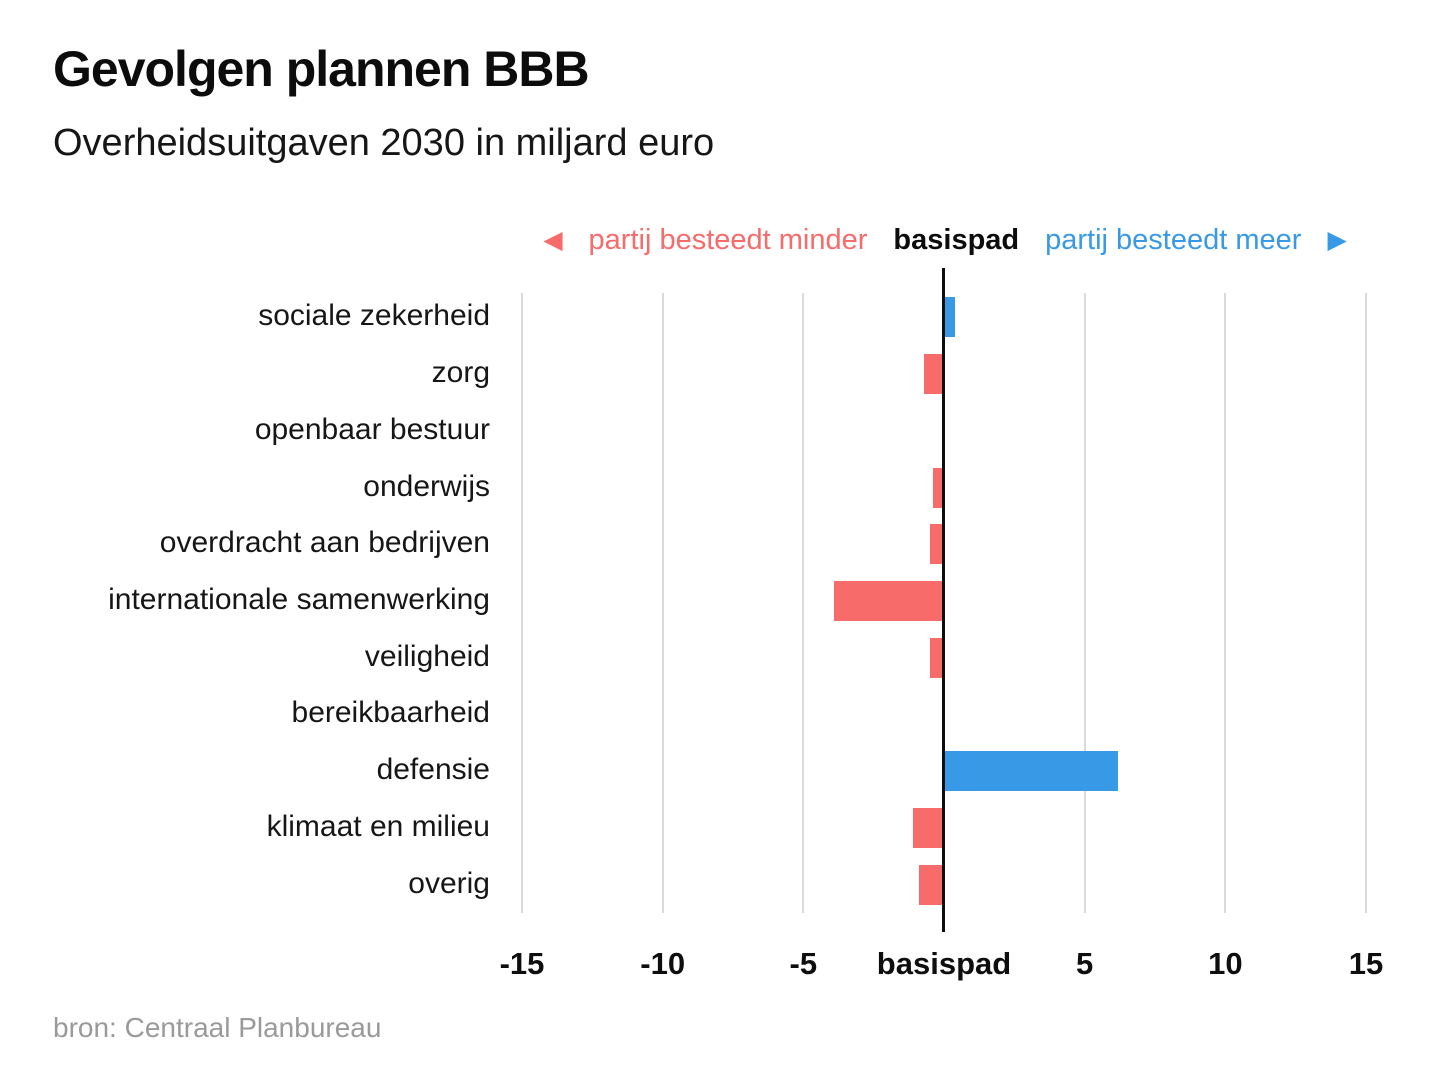 The width and height of the screenshot is (1440, 1080). I want to click on triangle-right-icon: ▶, so click(1337, 240).